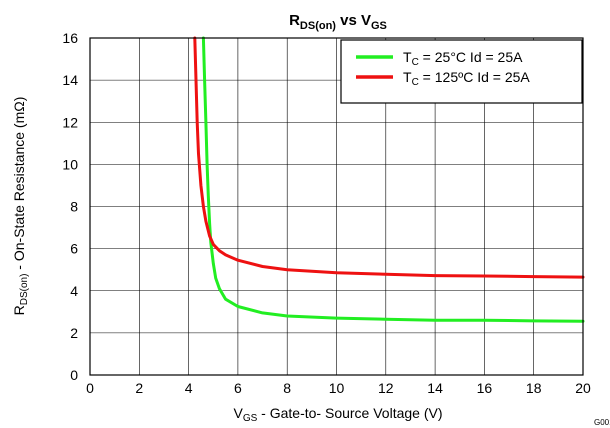 The image size is (610, 428). Describe the element at coordinates (70, 80) in the screenshot. I see `y-tick-label: 14` at that location.